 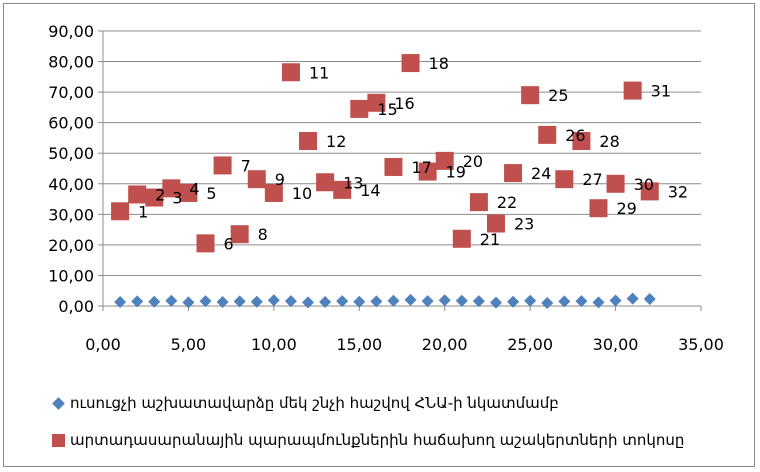 What do you see at coordinates (609, 141) in the screenshot?
I see `point-label: 28` at bounding box center [609, 141].